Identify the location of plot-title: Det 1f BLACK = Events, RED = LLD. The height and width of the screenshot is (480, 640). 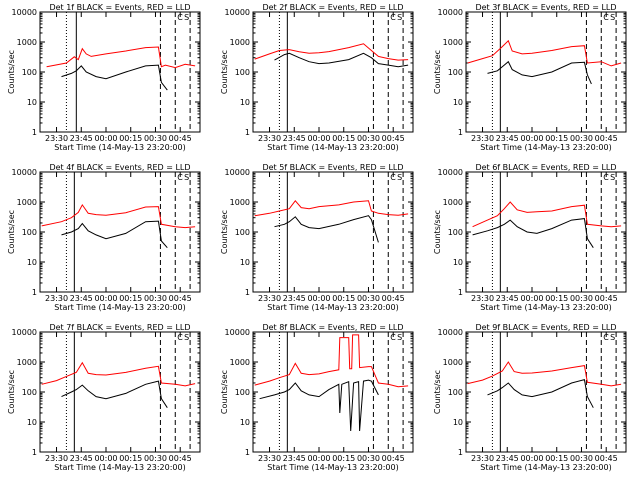
(119, 7).